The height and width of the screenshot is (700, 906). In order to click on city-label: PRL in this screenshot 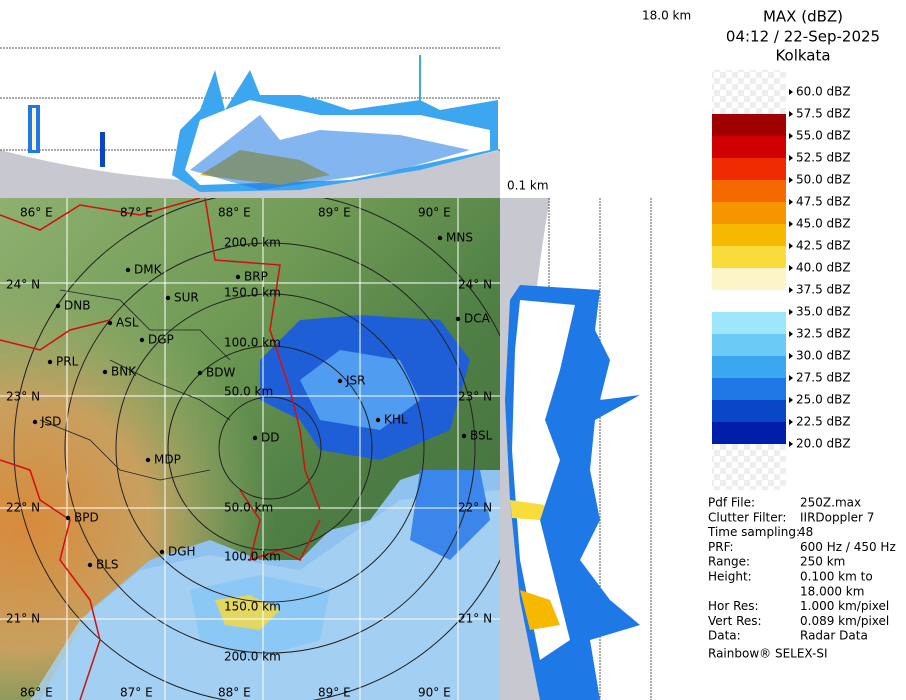, I will do `click(67, 362)`.